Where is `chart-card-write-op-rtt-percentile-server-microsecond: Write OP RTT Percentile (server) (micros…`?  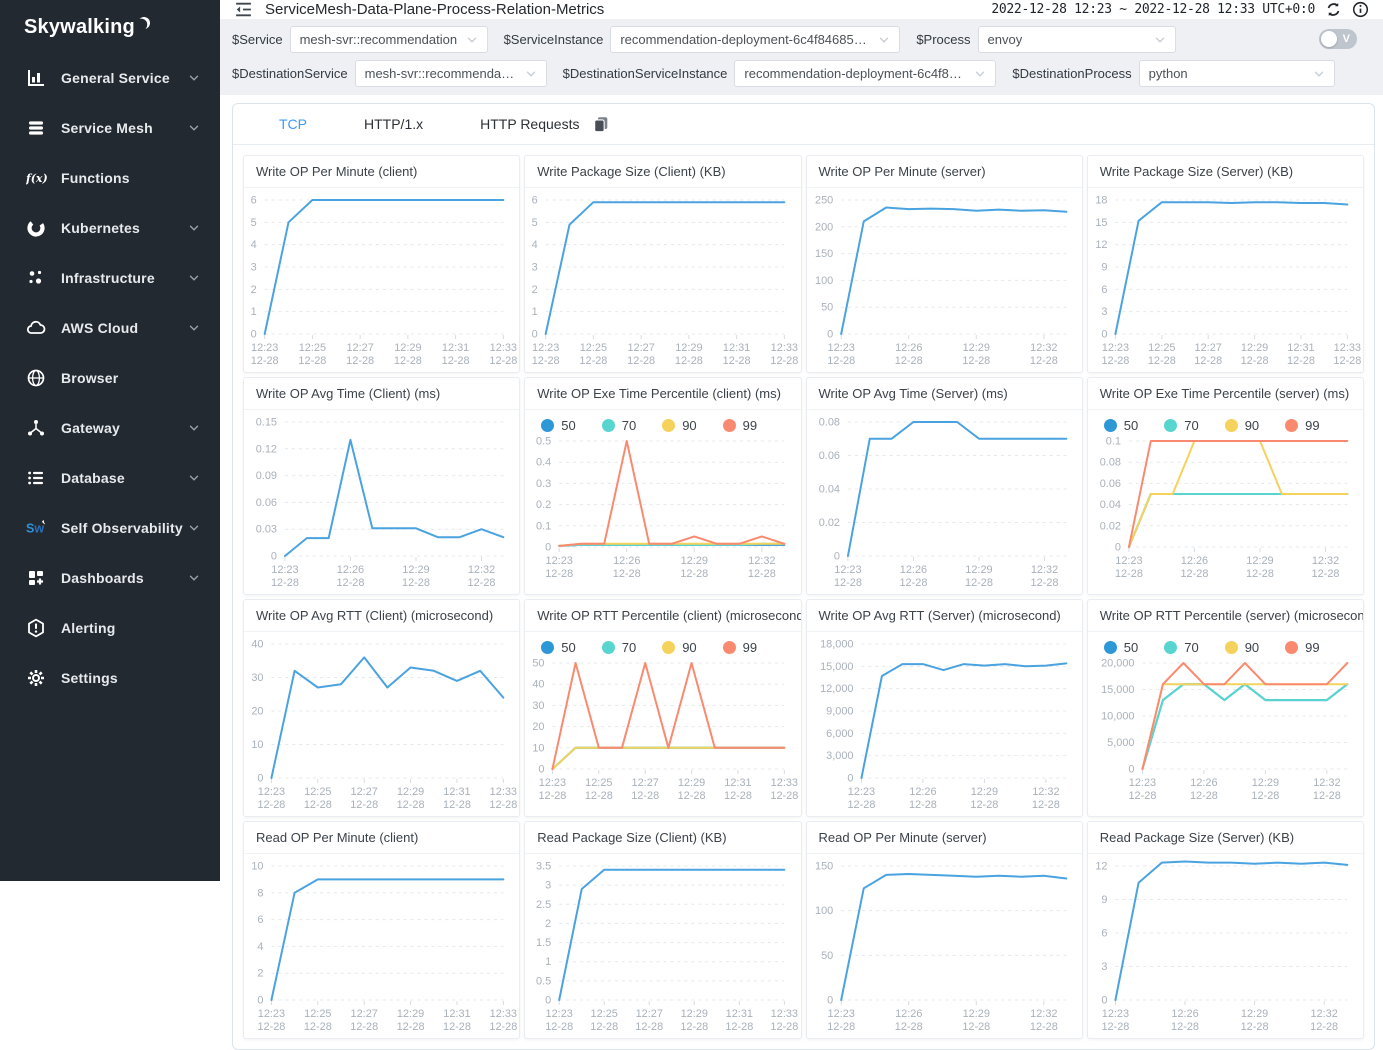
chart-card-write-op-rtt-percentile-server-microsecond: Write OP RTT Percentile (server) (micros… is located at coordinates (1225, 708).